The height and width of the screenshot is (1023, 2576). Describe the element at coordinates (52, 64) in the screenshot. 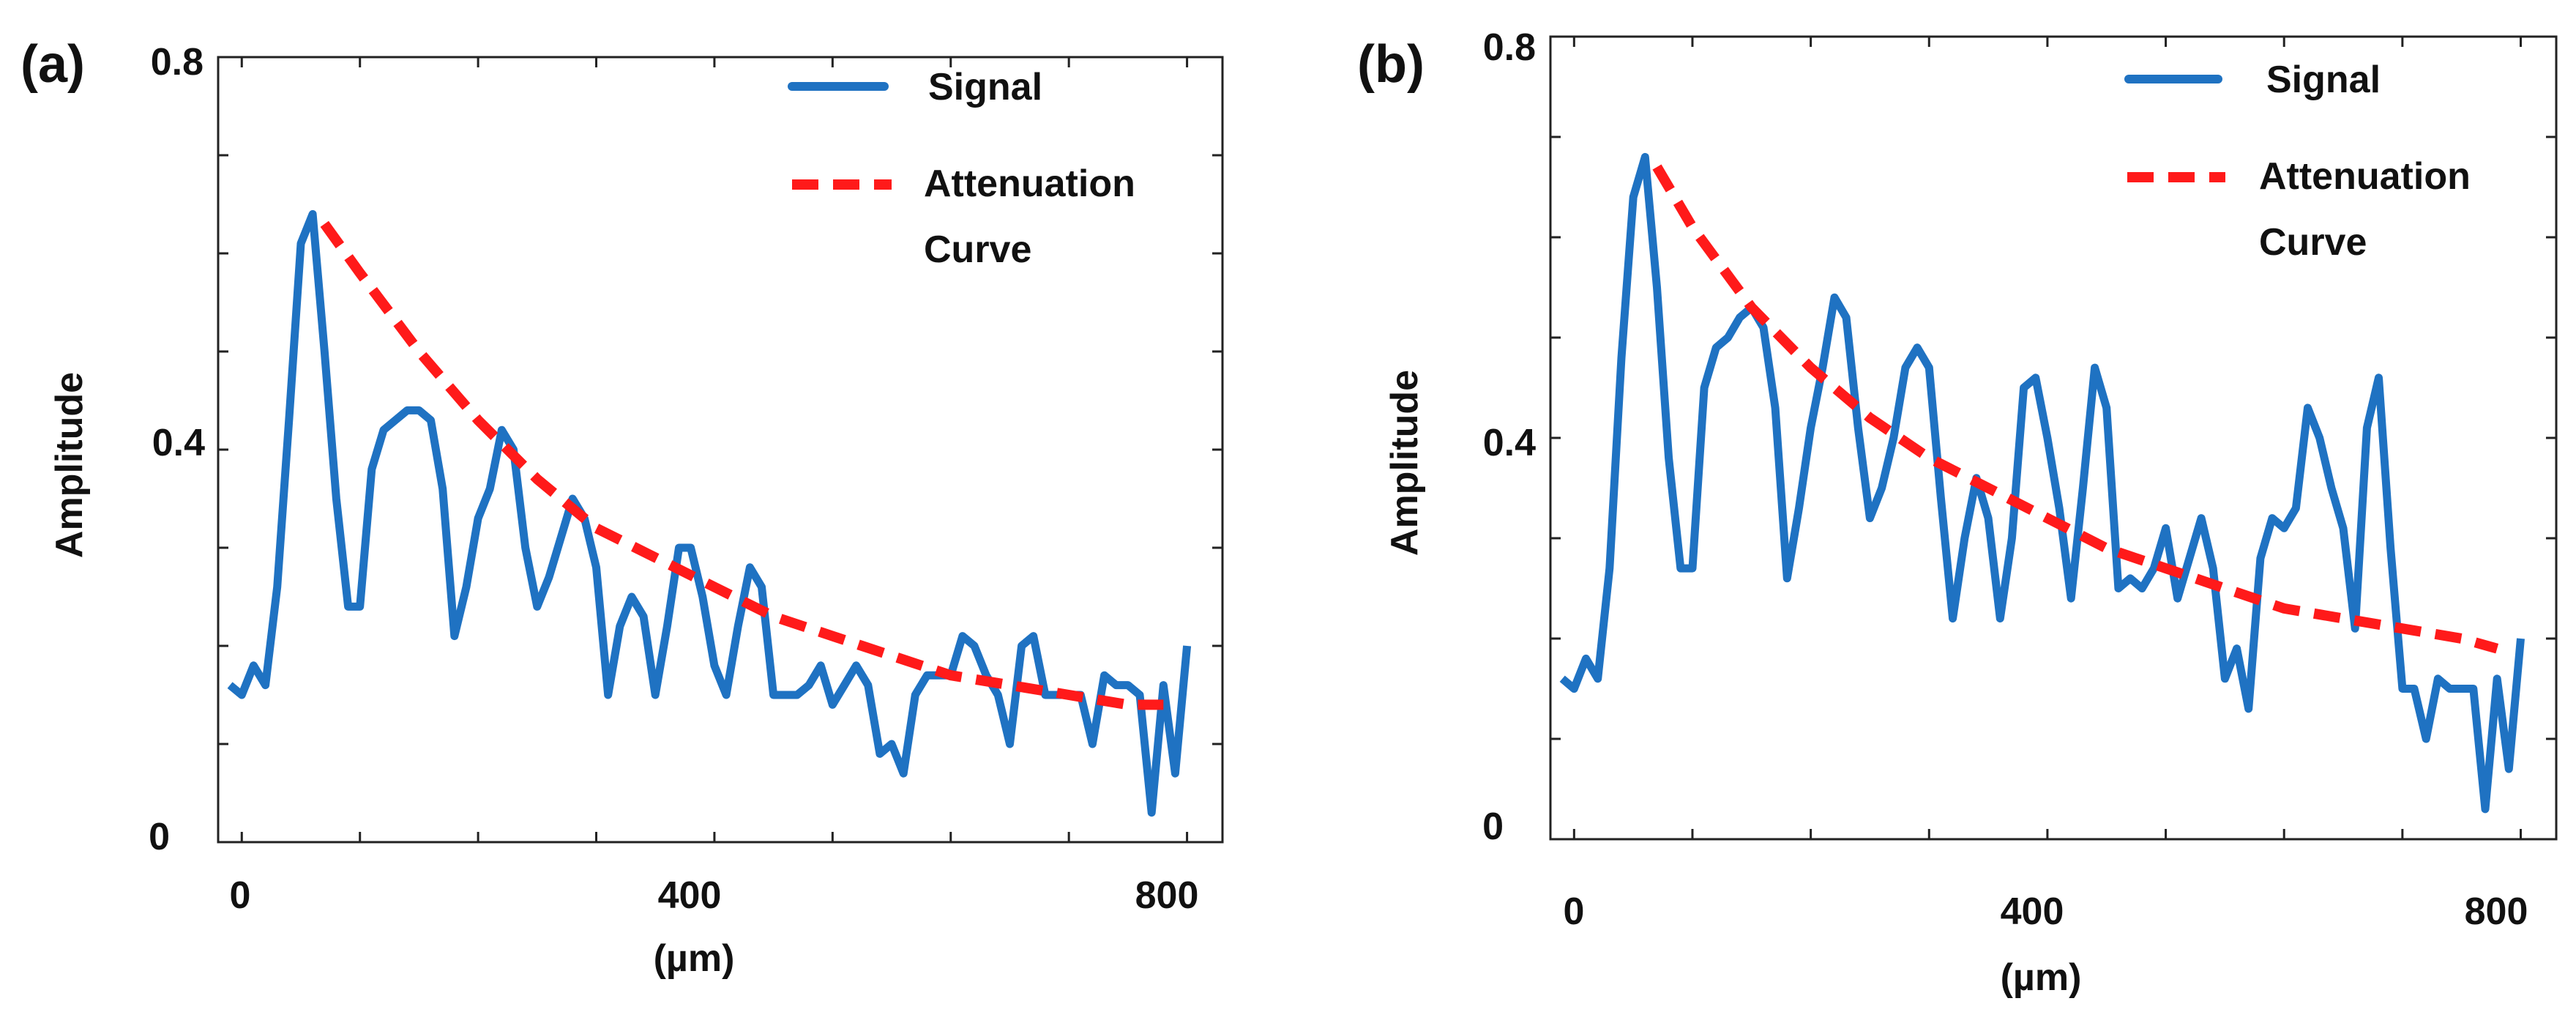

I see `panel-label-a: (a)` at that location.